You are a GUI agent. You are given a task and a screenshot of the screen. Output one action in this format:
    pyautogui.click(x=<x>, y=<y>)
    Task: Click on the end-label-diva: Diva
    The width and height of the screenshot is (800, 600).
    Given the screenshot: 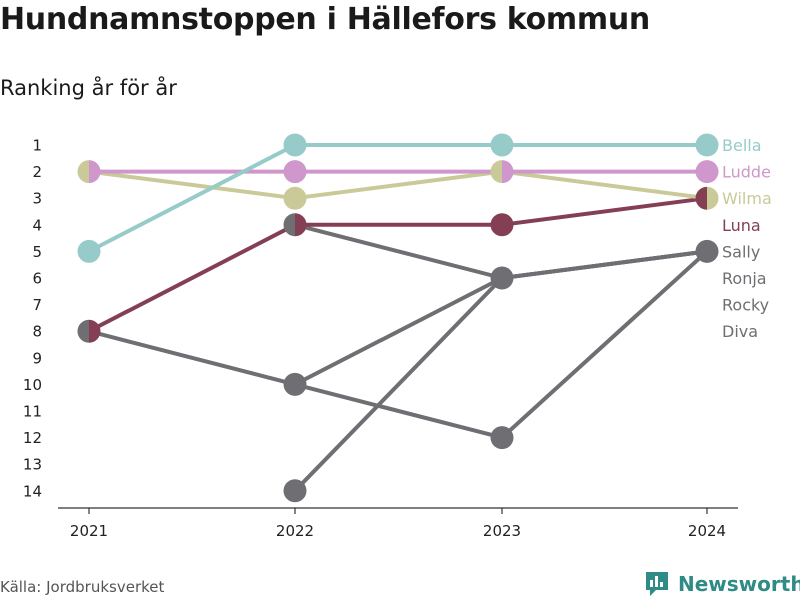 What is the action you would take?
    pyautogui.click(x=740, y=331)
    